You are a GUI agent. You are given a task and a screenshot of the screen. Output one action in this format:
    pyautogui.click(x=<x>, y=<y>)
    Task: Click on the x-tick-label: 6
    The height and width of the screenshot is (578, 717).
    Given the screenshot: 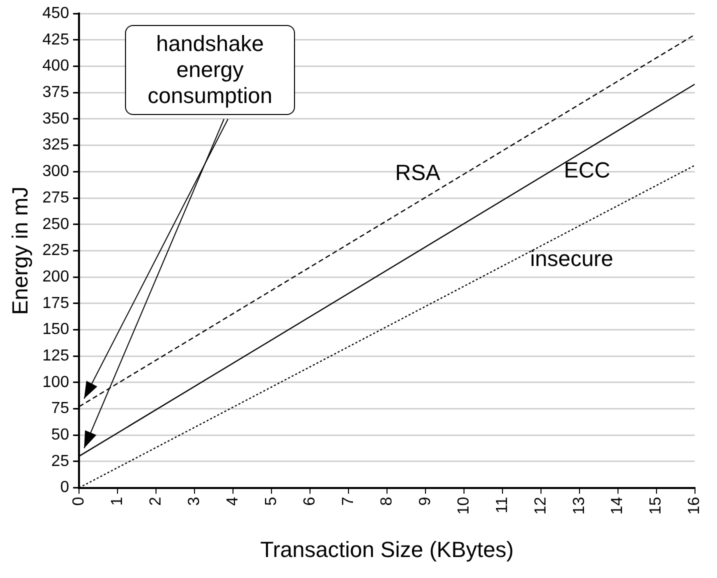 What is the action you would take?
    pyautogui.click(x=309, y=501)
    